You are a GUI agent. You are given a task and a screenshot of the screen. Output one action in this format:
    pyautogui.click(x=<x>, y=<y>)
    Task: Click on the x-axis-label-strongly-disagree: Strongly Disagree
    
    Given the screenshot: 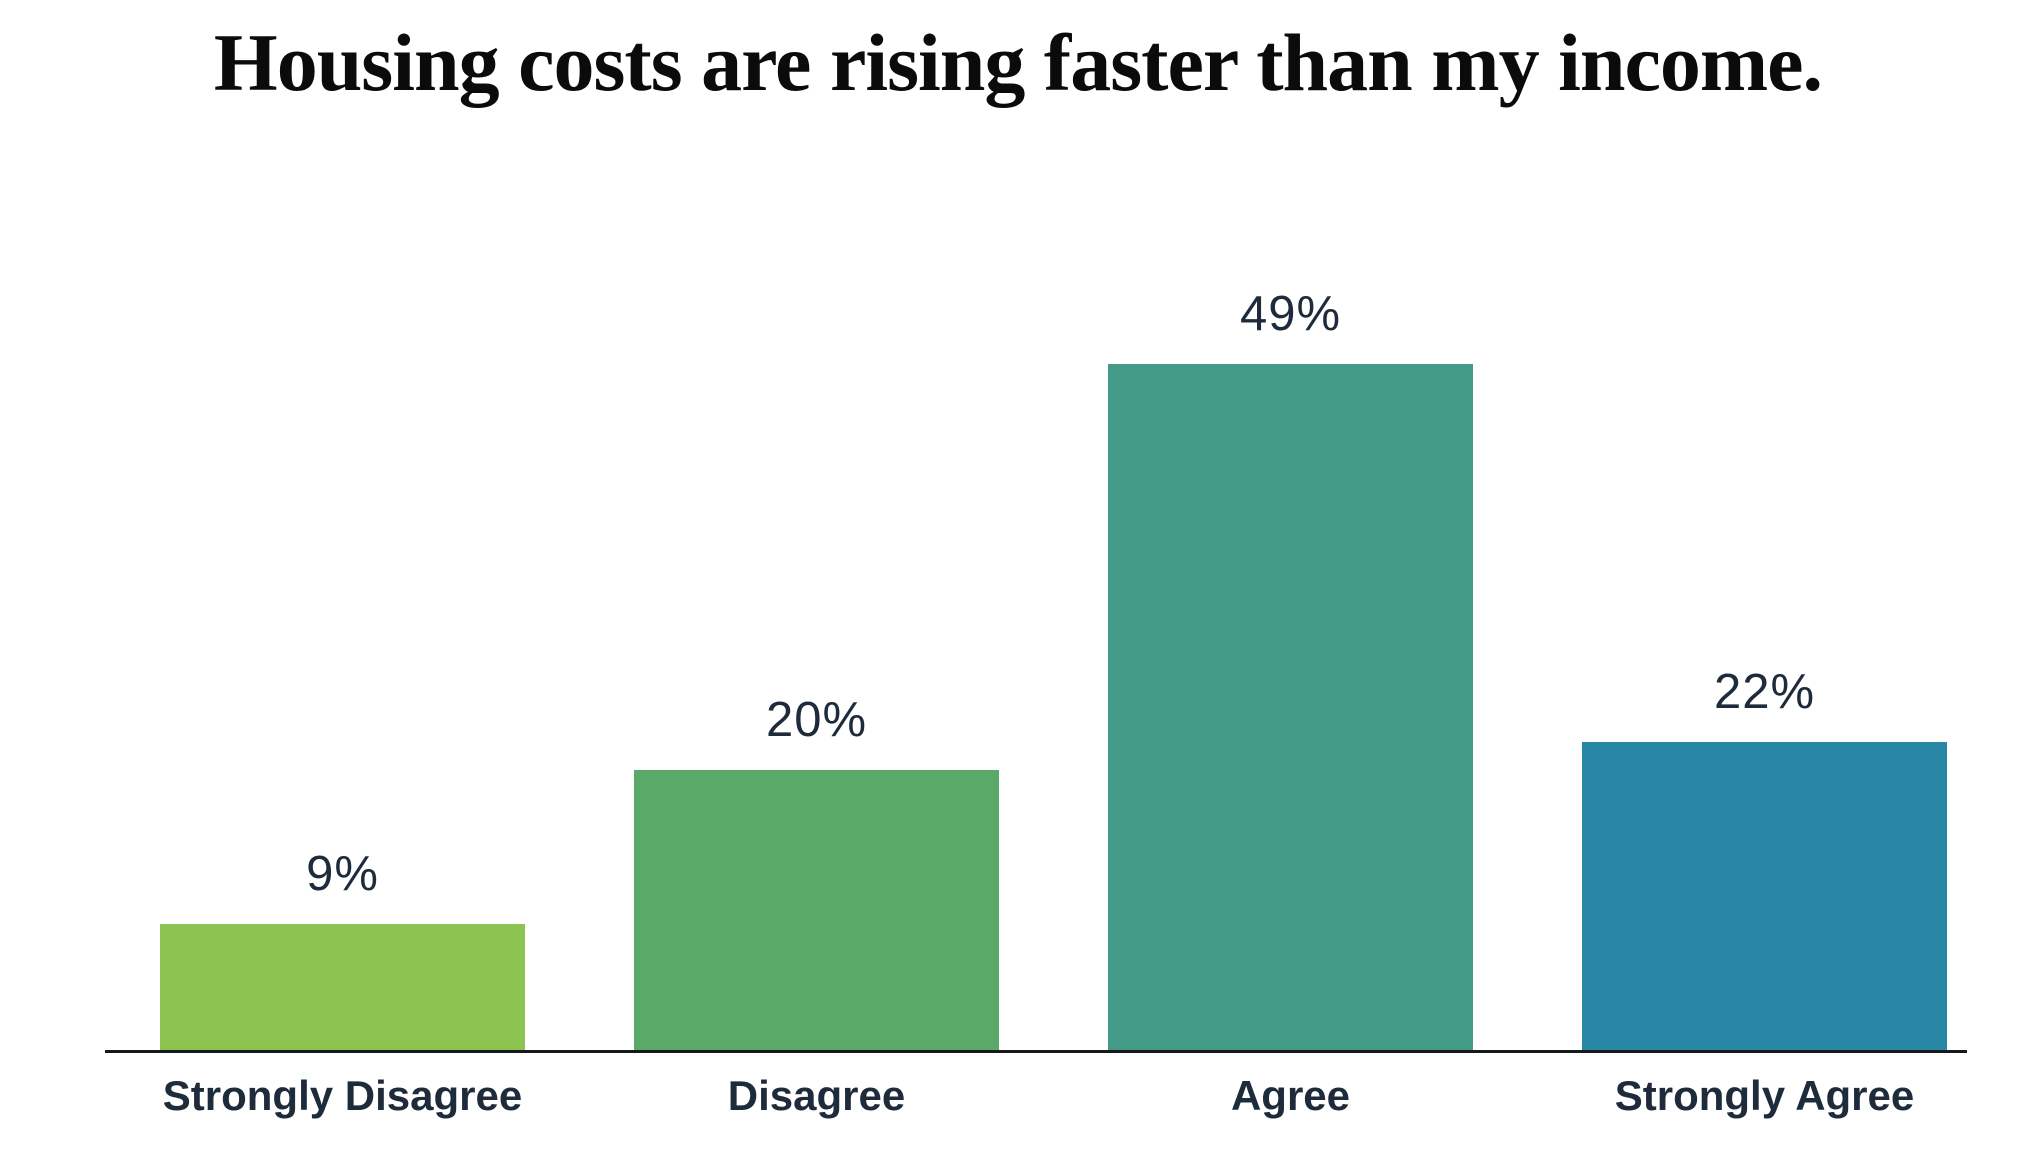 What is the action you would take?
    pyautogui.click(x=342, y=1095)
    